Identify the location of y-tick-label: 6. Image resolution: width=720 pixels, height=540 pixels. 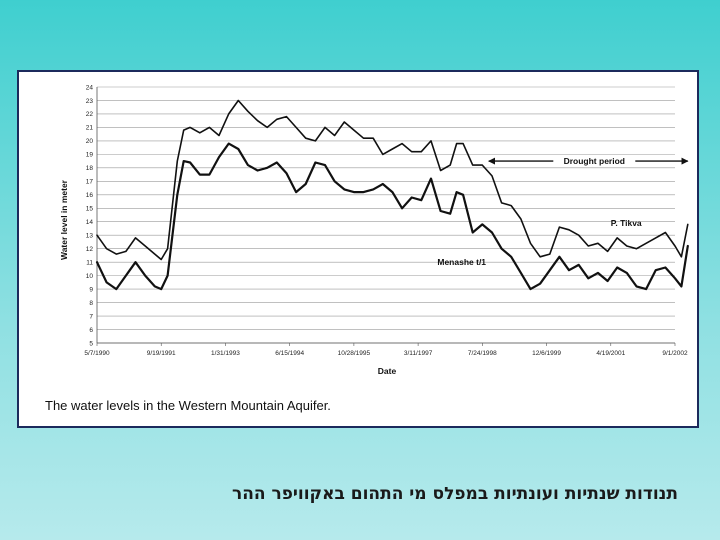
(91, 330).